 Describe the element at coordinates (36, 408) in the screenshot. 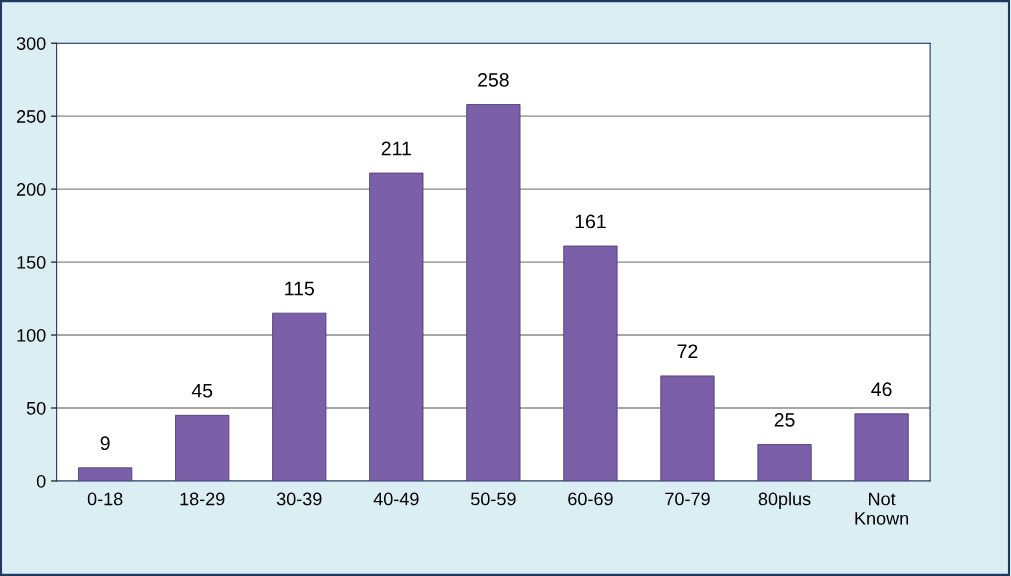

I see `y-tick-label: 50` at that location.